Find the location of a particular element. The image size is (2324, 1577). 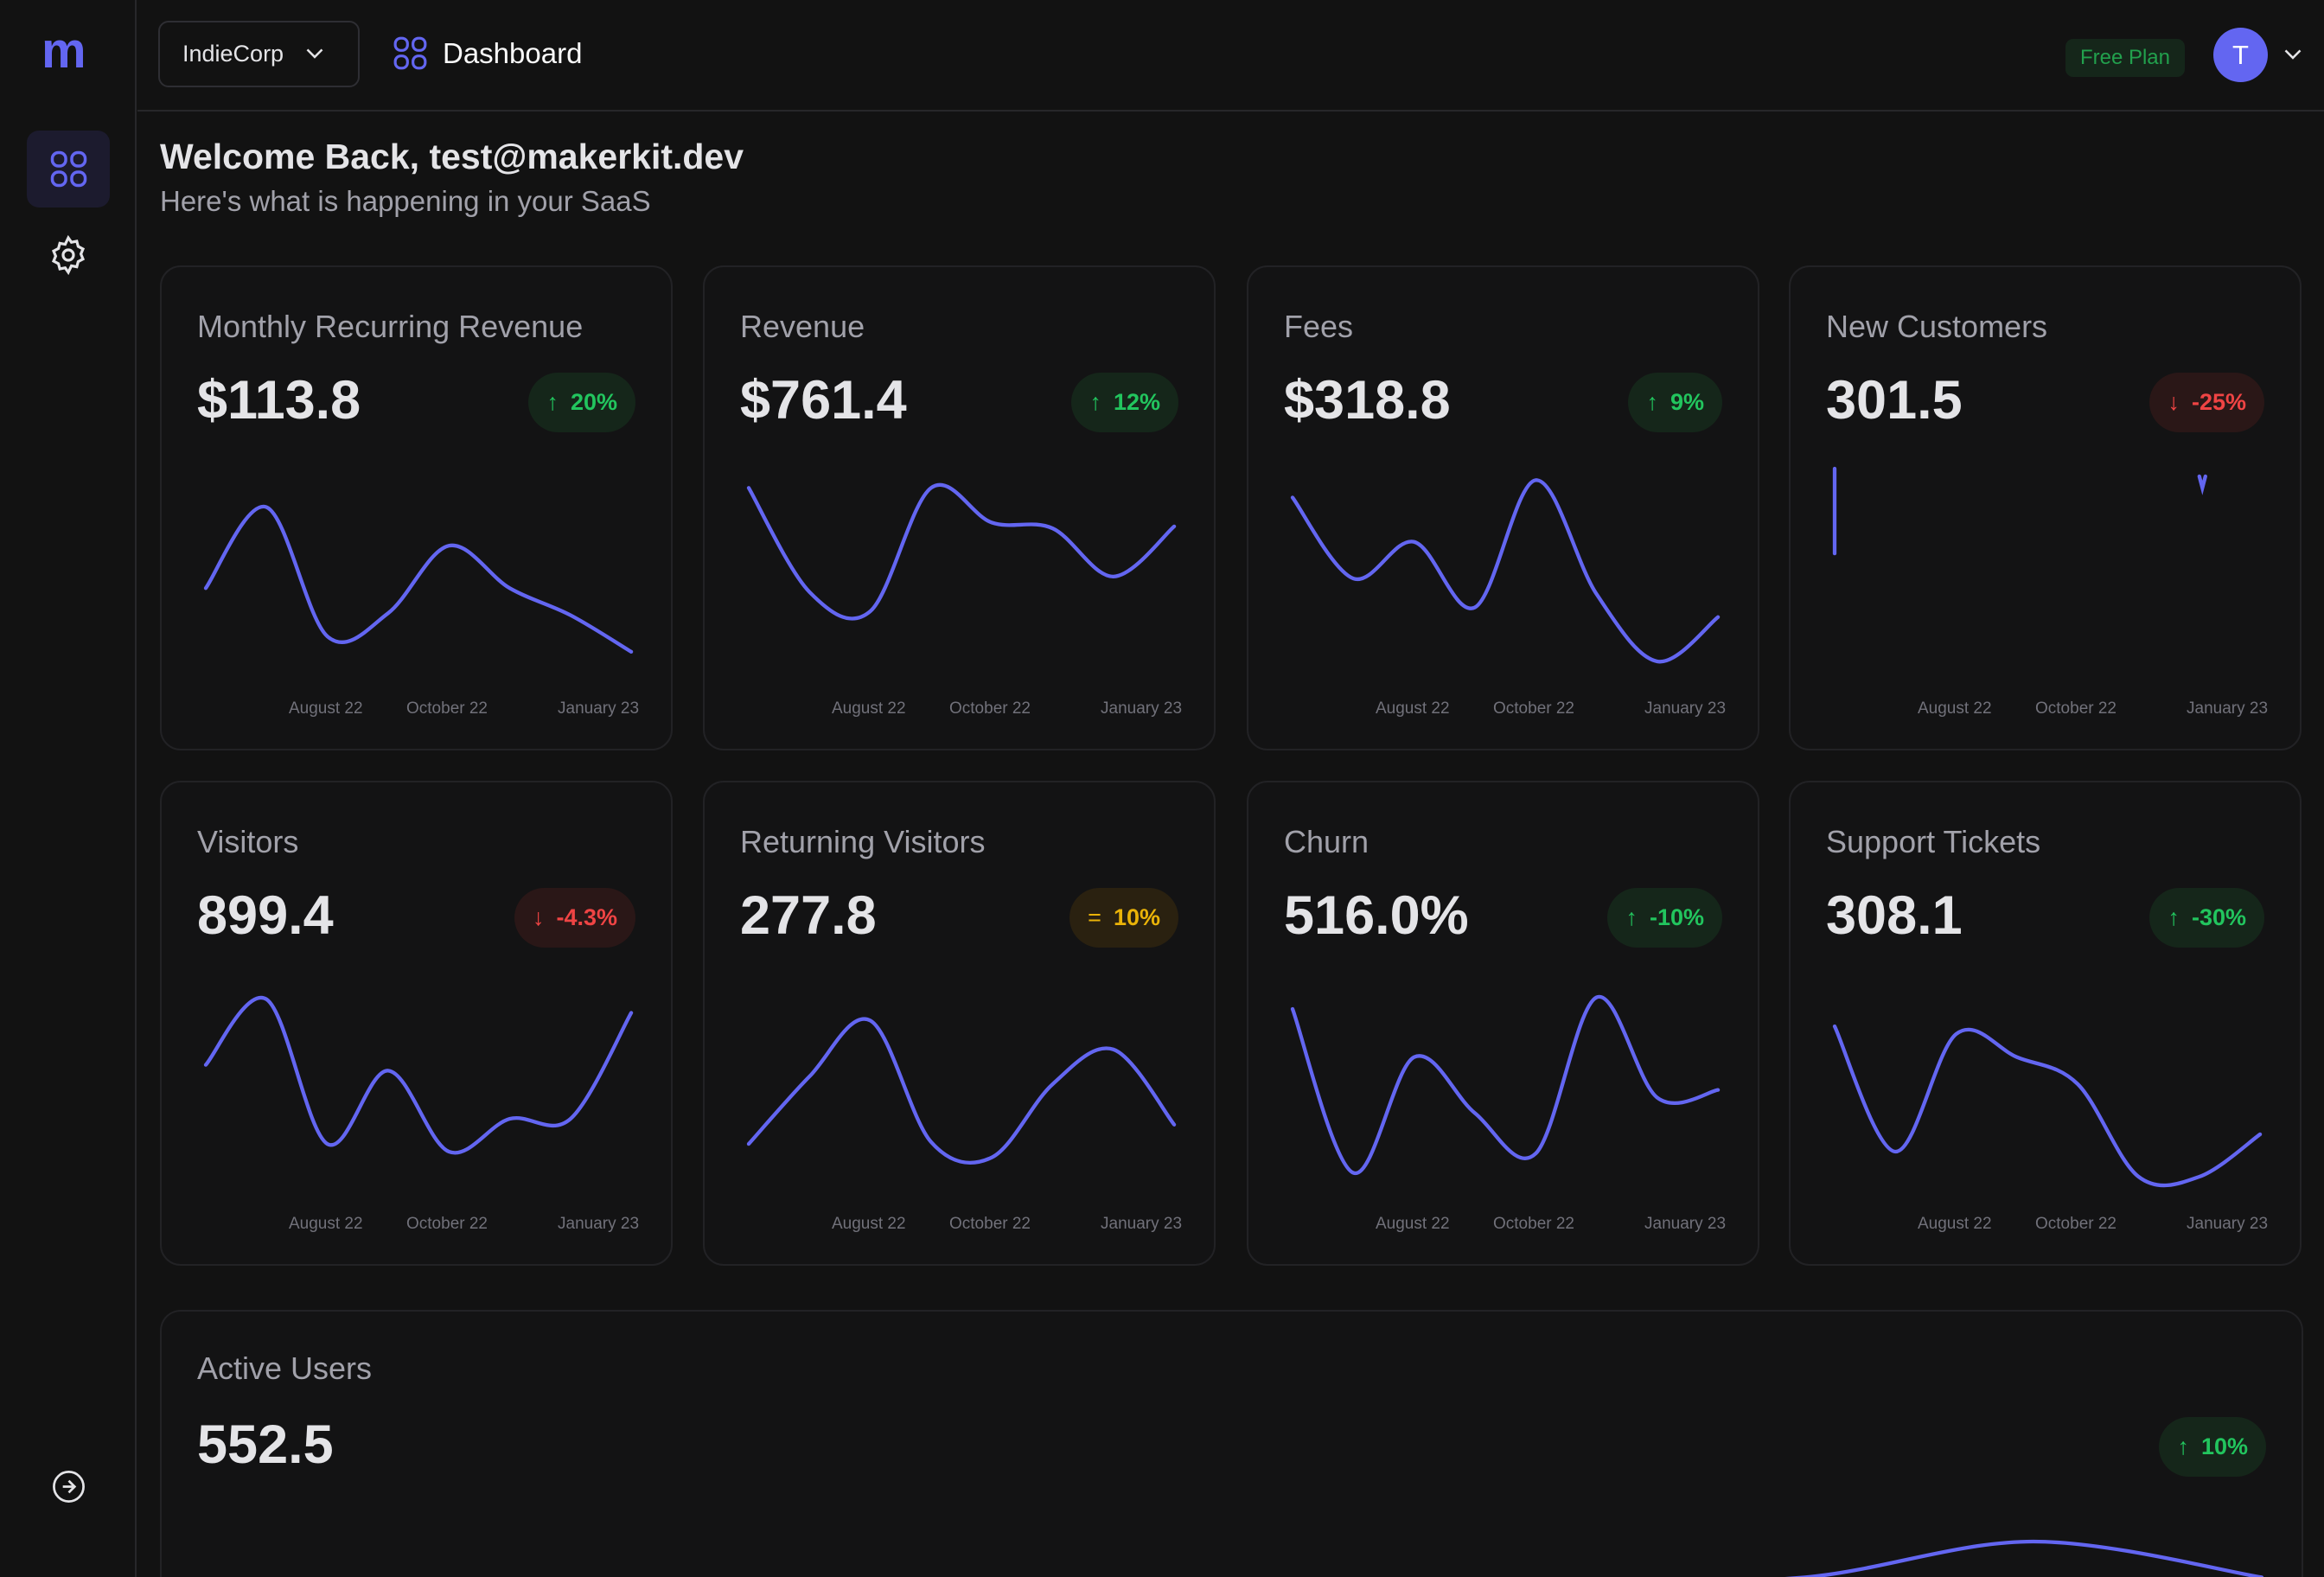

card-value: 899.4 is located at coordinates (265, 915).